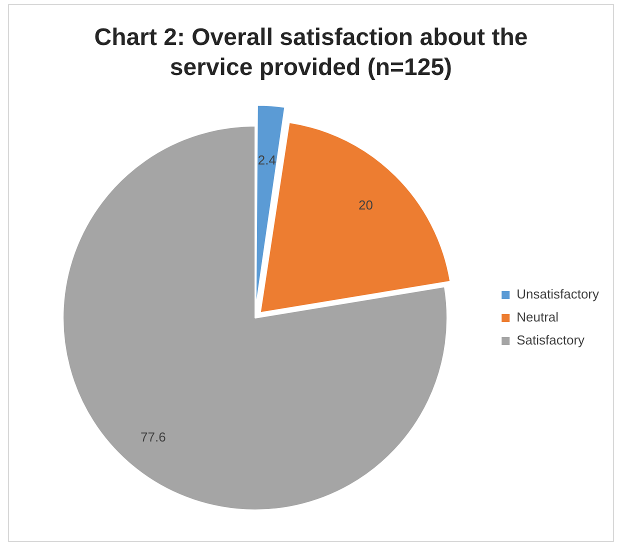 The width and height of the screenshot is (622, 545). I want to click on chart-title: Chart 2: Overall satisfaction about the service provided (n=125), so click(311, 53).